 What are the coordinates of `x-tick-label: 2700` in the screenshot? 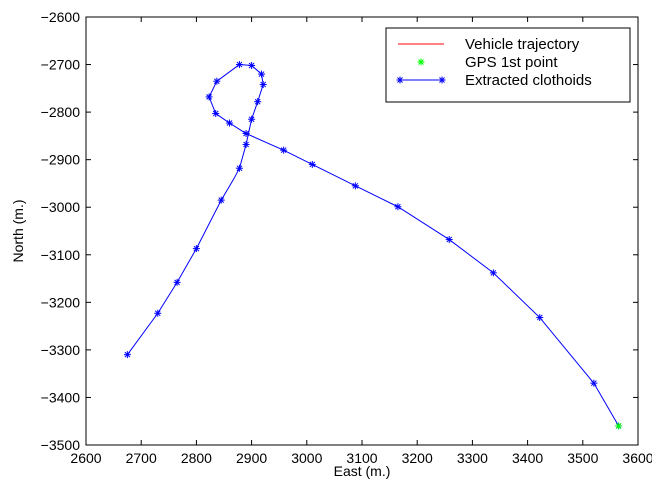 It's located at (141, 458).